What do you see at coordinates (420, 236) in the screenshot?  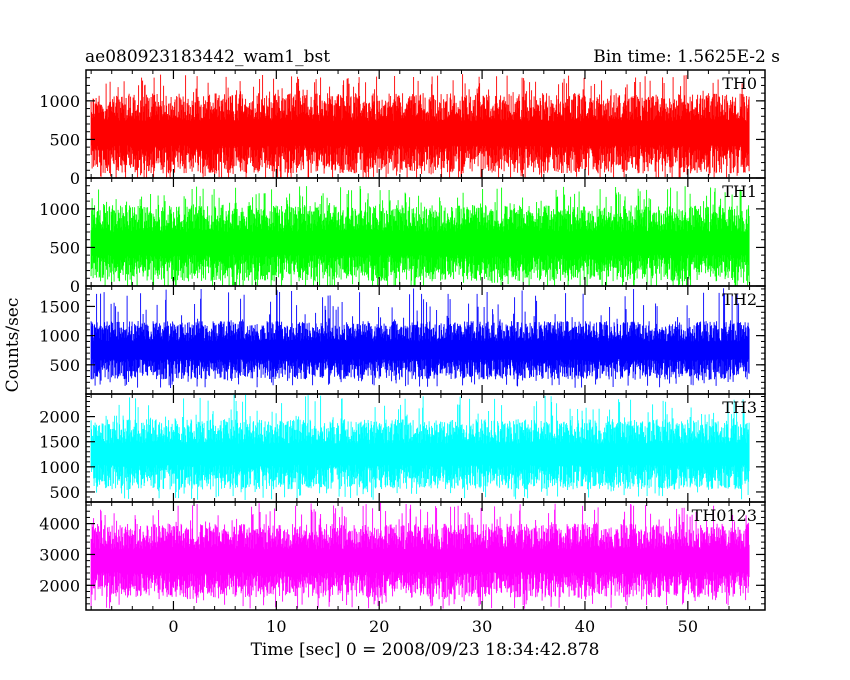 I see `series-th1` at bounding box center [420, 236].